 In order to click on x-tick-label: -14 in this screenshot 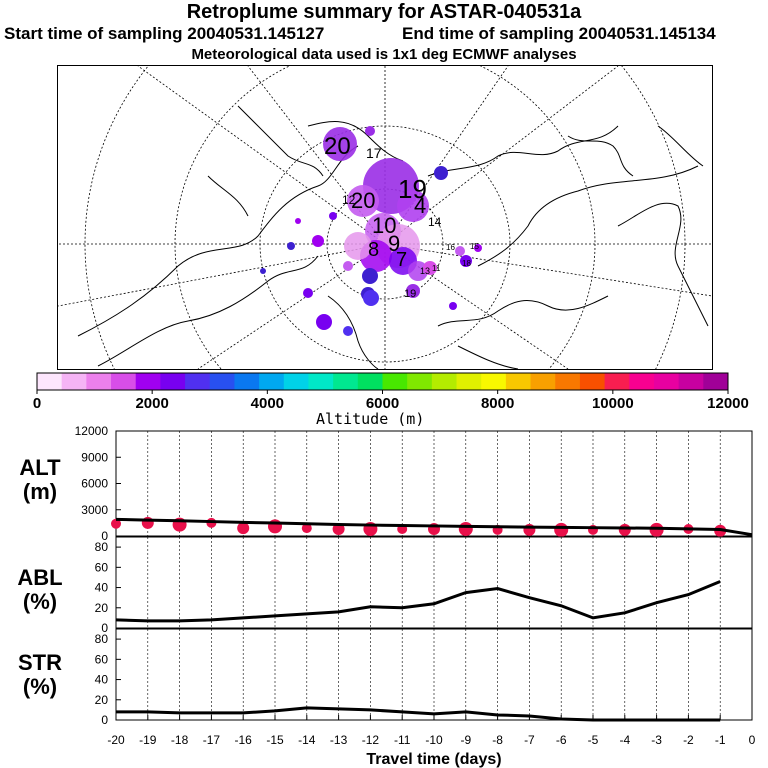, I will do `click(307, 740)`.